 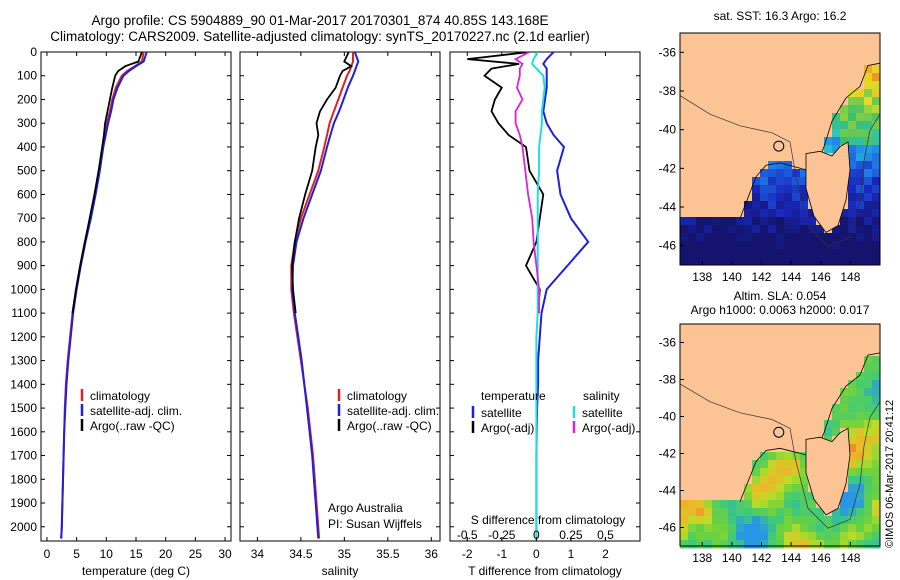 What do you see at coordinates (780, 171) in the screenshot?
I see `shelf-contour` at bounding box center [780, 171].